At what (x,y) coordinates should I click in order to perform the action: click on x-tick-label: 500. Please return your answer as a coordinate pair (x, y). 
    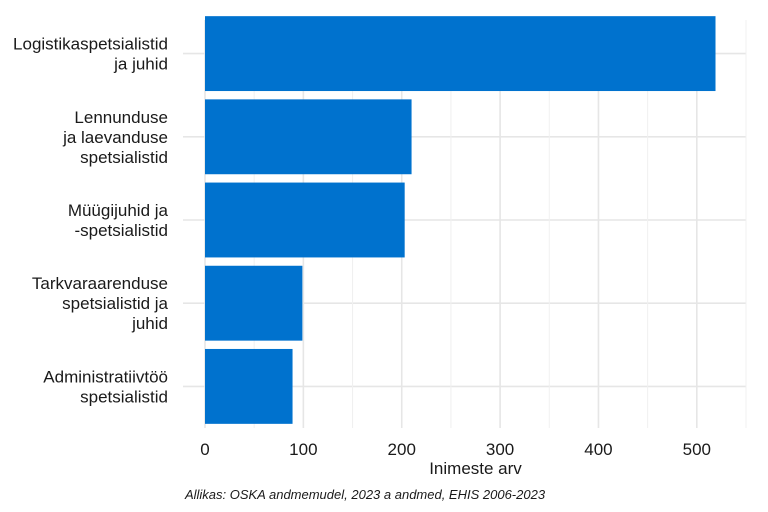
    Looking at the image, I should click on (697, 449).